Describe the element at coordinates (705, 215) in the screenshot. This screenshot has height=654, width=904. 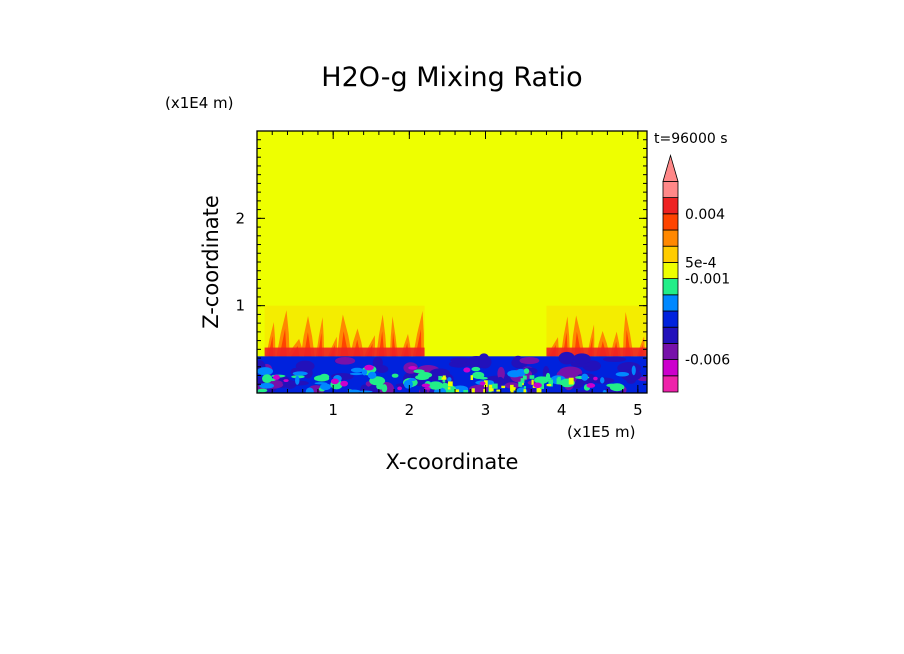
I see `colorbar-tick-label: 0.004` at that location.